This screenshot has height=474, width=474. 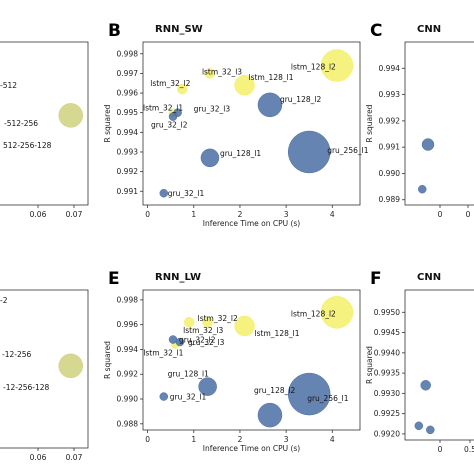 What do you see at coordinates (387, 332) in the screenshot?
I see `y-tick-label: 0.9945` at bounding box center [387, 332].